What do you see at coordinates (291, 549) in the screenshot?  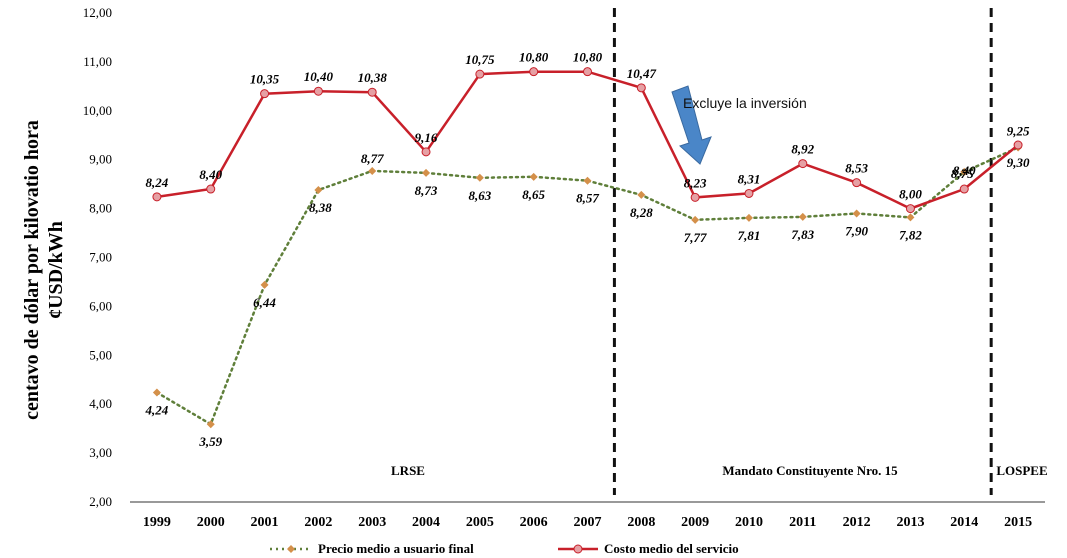 I see `legend-marker-precio` at bounding box center [291, 549].